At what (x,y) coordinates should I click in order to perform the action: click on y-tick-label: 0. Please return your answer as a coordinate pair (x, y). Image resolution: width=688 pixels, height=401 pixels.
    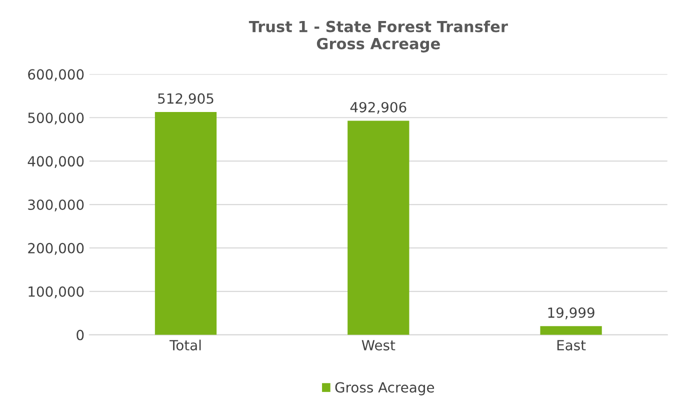
    Looking at the image, I should click on (80, 335).